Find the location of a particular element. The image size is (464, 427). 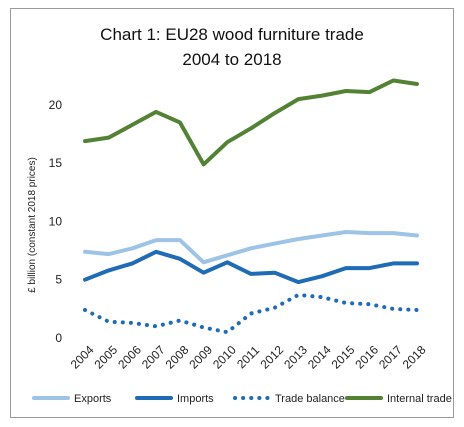

x-tick-label: 2013 is located at coordinates (295, 357).